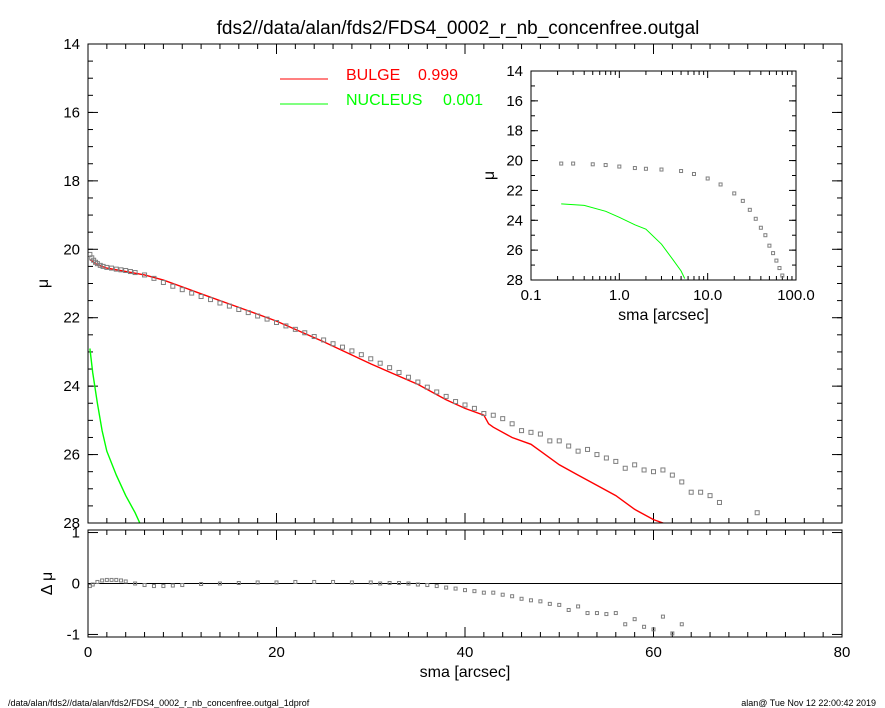 This screenshot has height=708, width=885. Describe the element at coordinates (842, 652) in the screenshot. I see `x-tick-label-80: 80` at that location.